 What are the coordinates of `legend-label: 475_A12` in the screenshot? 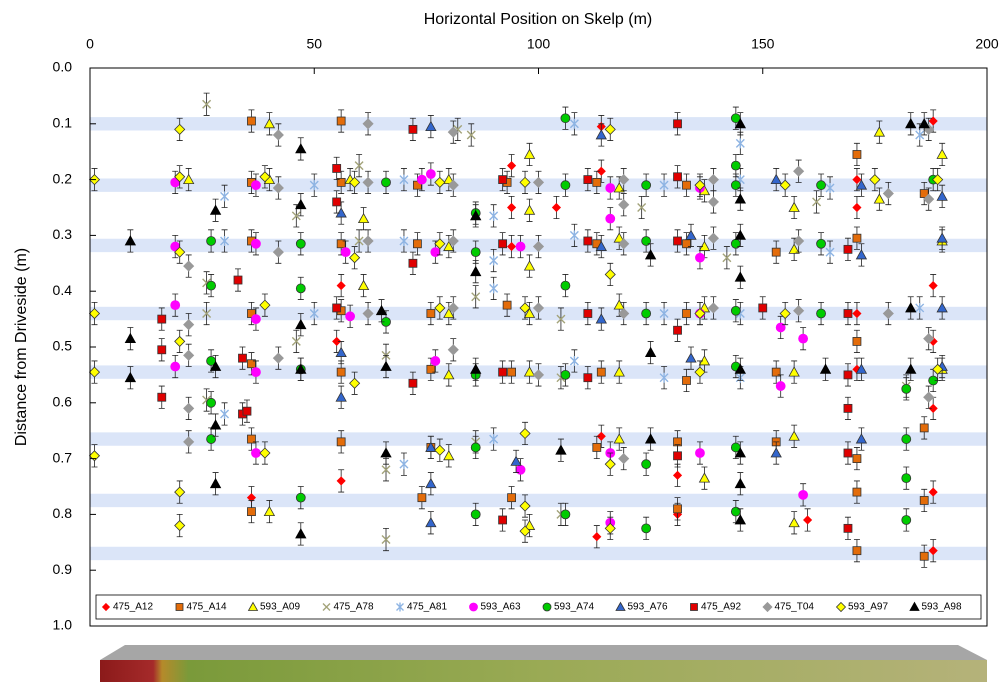 It's located at (133, 607).